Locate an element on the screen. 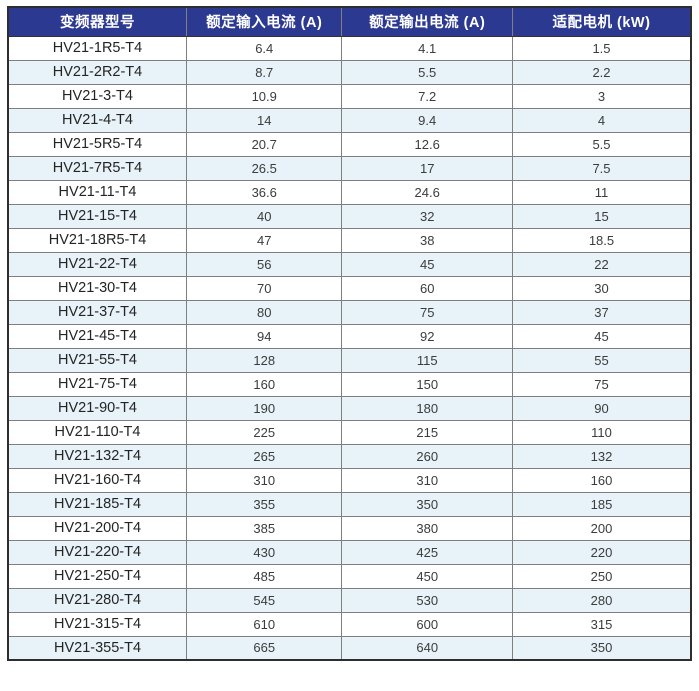  cell-motor: 350 is located at coordinates (601, 648).